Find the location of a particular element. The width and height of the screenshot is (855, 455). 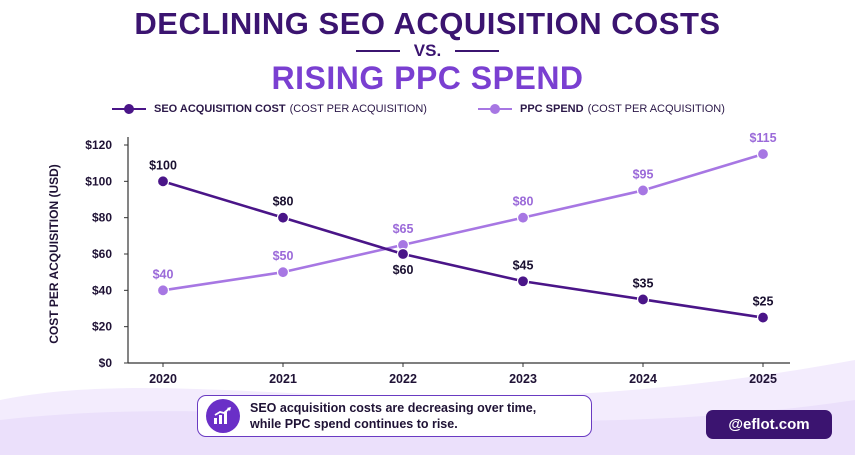

callout-line2: while PPC spend continues to rise. is located at coordinates (354, 424).